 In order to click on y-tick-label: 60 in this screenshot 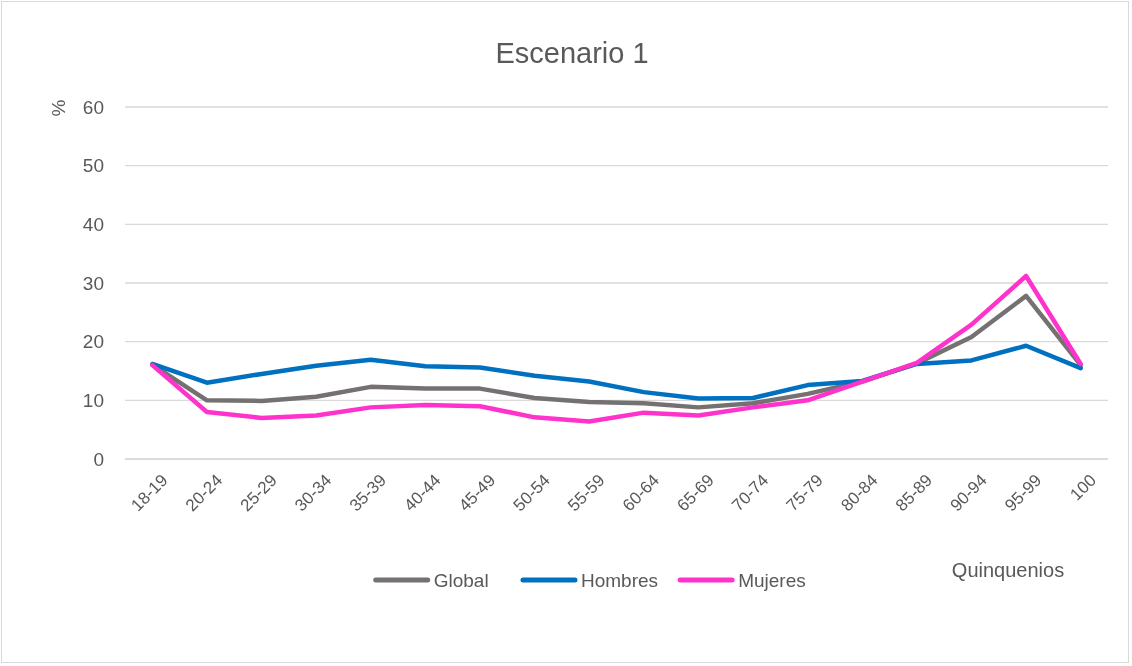, I will do `click(93, 107)`.